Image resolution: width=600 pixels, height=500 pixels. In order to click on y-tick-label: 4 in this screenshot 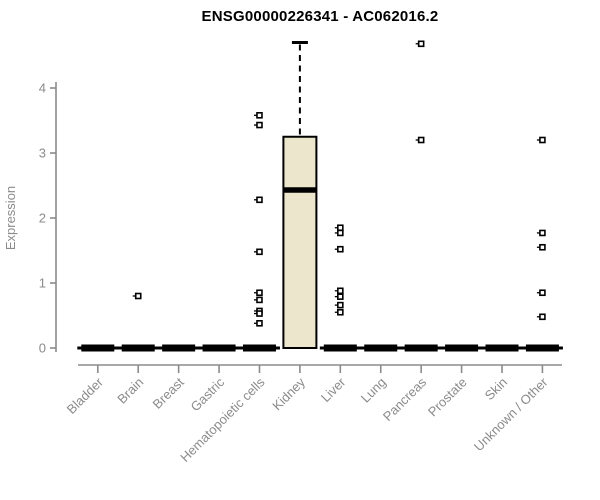, I will do `click(42, 88)`.